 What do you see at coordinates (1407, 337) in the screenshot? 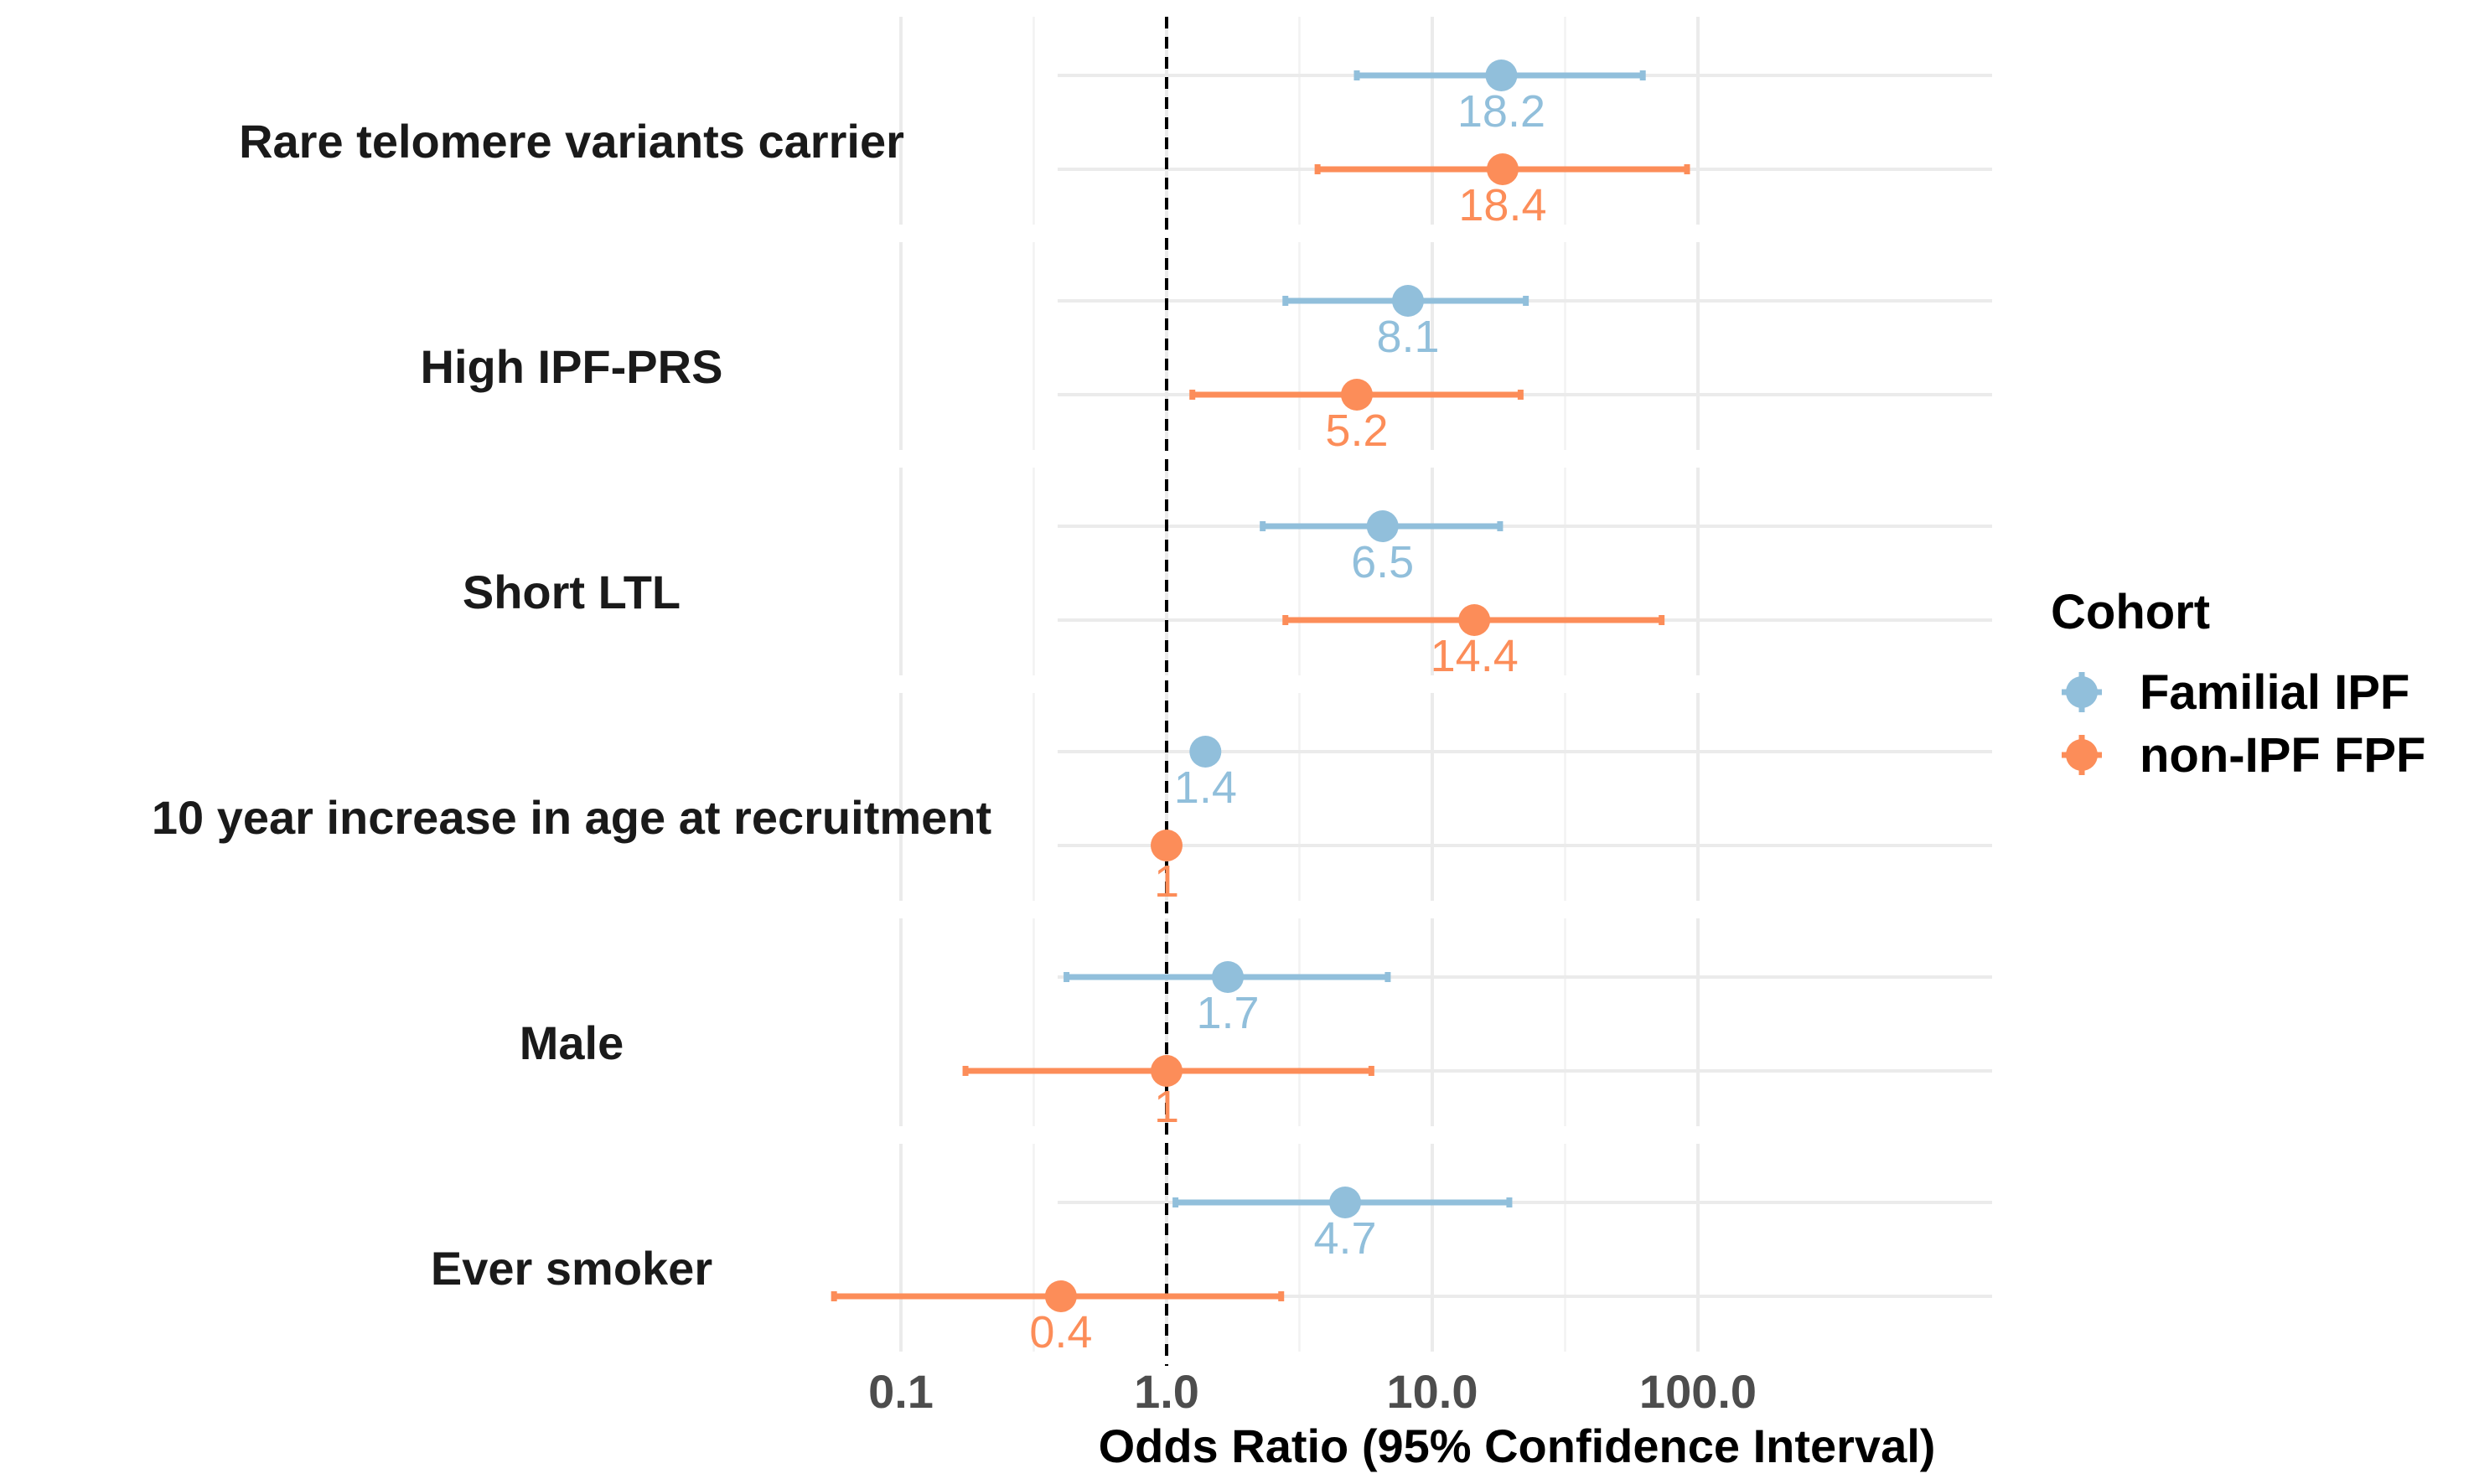
I see `value-label: 8.1` at bounding box center [1407, 337].